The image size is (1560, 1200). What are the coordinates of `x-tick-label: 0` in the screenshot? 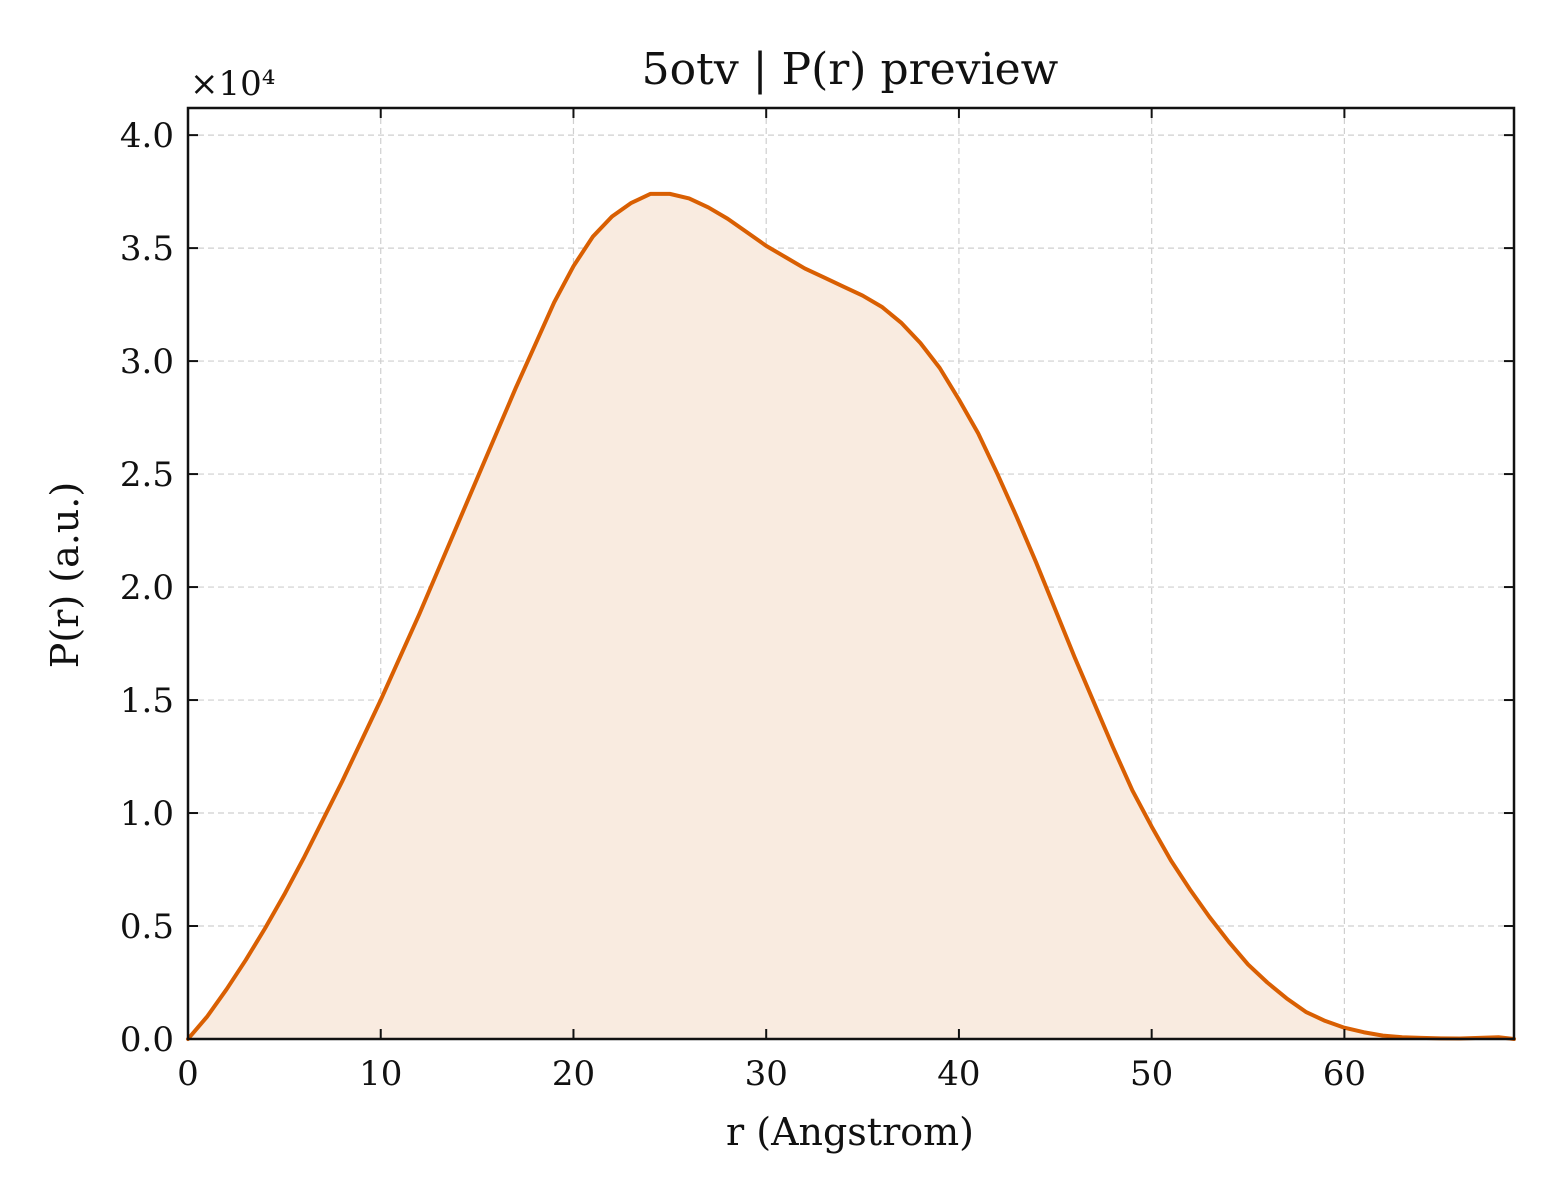 It's located at (188, 1074).